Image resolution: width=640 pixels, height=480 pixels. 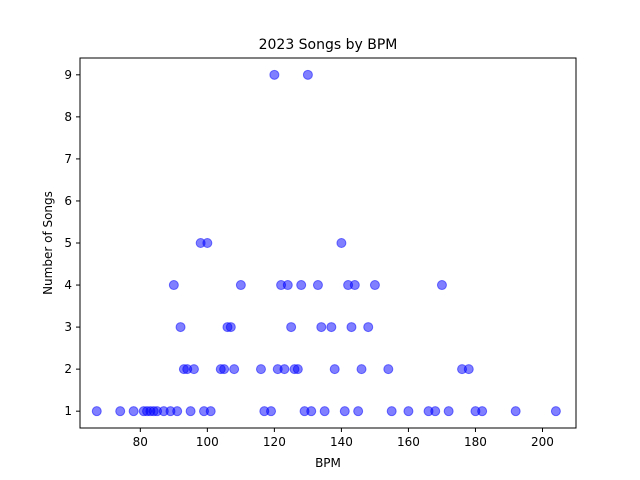 What do you see at coordinates (68, 411) in the screenshot?
I see `y-tick-label: 1` at bounding box center [68, 411].